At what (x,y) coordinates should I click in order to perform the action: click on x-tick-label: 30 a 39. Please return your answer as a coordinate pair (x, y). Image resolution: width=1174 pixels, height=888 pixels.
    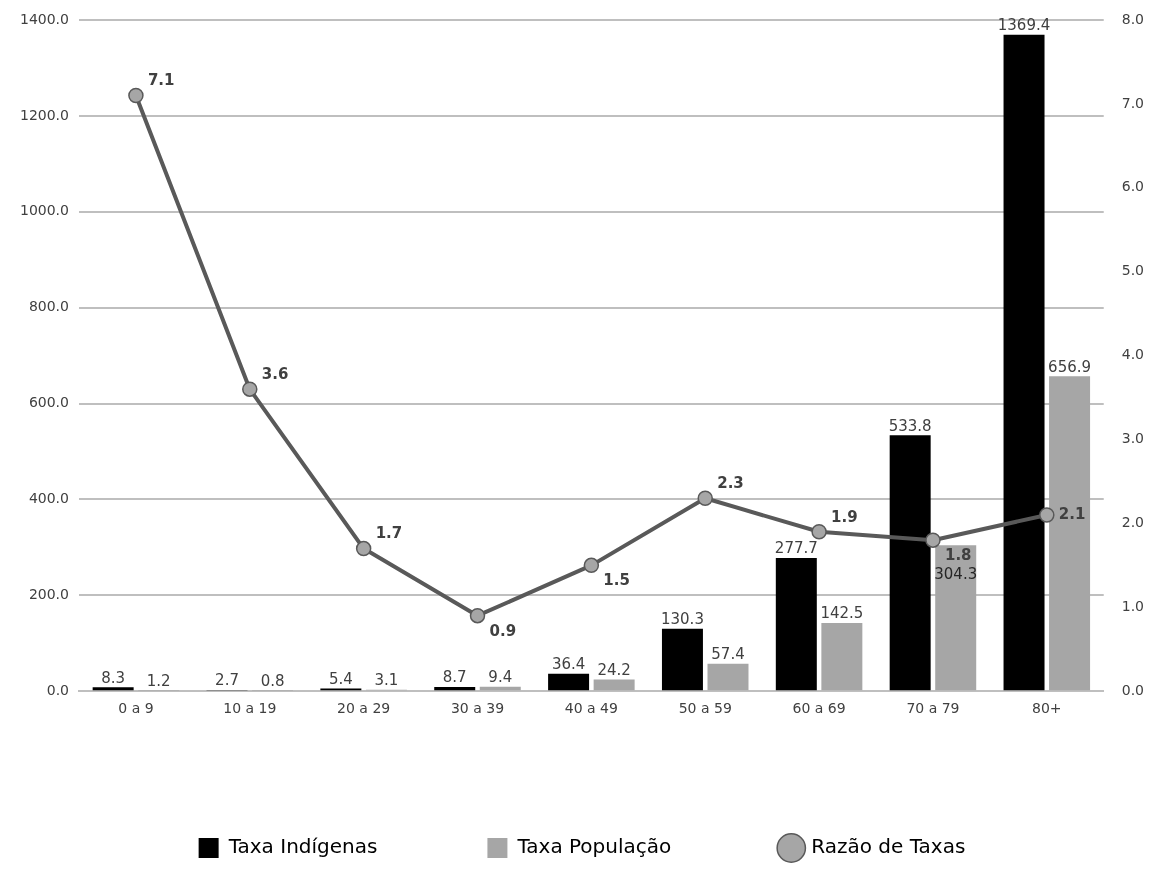
    Looking at the image, I should click on (477, 708).